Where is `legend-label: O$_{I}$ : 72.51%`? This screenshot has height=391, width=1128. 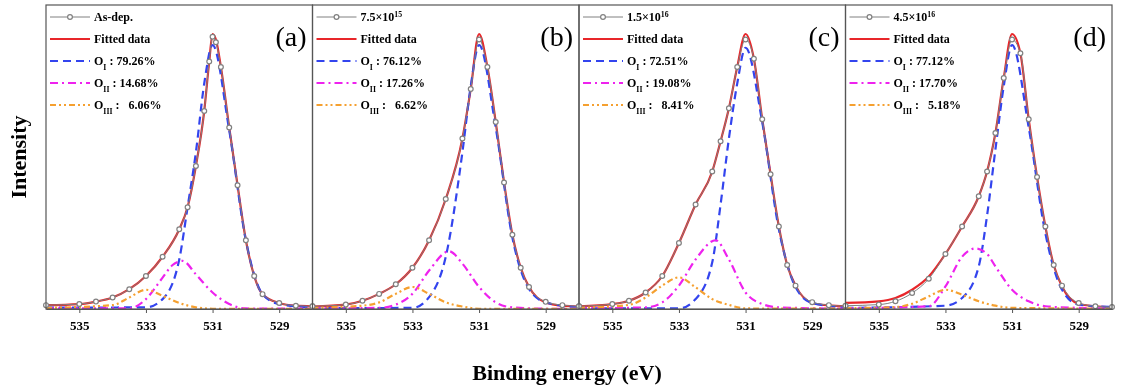 legend-label: O$_{I}$ : 72.51% is located at coordinates (658, 63).